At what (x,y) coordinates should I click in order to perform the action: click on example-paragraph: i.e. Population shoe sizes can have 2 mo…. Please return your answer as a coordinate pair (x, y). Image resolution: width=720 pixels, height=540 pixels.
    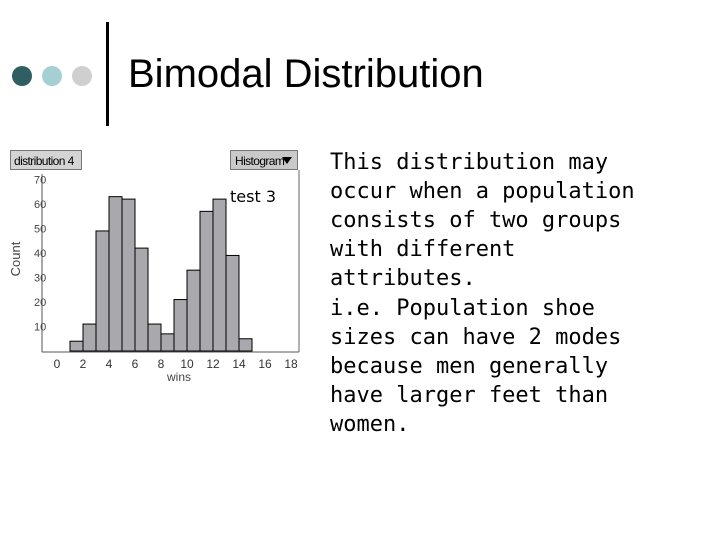
    Looking at the image, I should click on (476, 366).